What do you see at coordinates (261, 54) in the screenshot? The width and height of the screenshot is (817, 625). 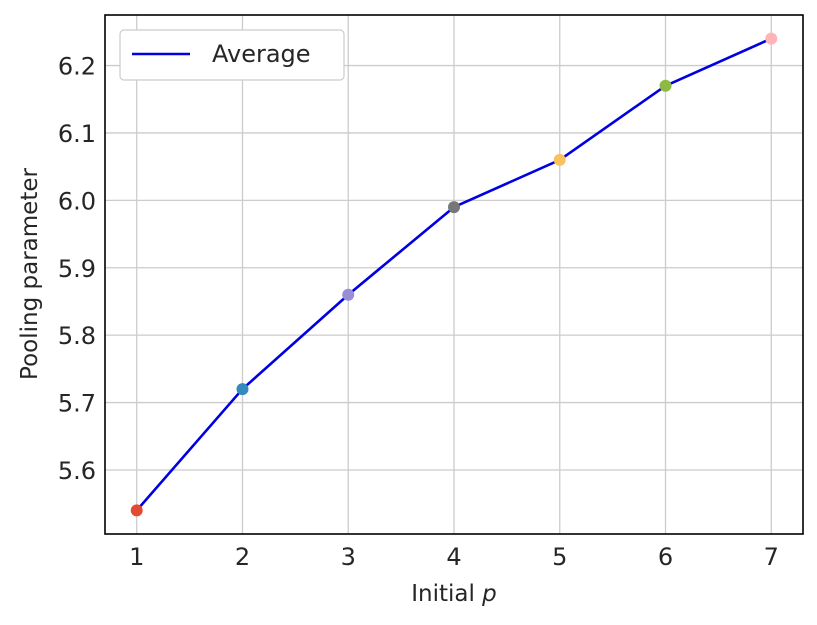 I see `legend-label-average: Average` at bounding box center [261, 54].